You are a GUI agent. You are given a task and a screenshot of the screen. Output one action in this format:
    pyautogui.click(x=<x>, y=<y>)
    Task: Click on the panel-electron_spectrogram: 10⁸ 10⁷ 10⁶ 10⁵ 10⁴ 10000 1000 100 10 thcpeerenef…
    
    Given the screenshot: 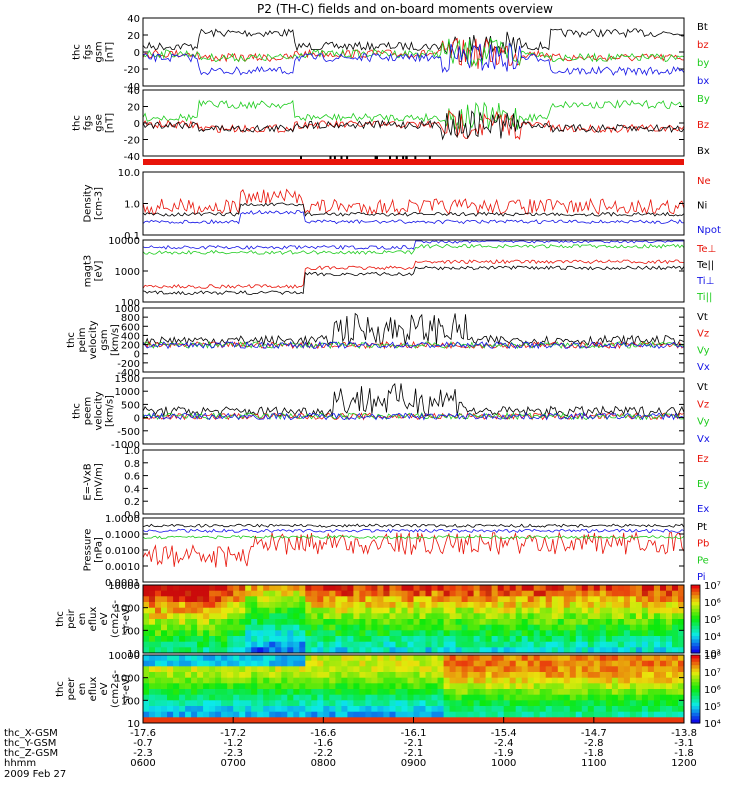 What is the action you would take?
    pyautogui.click(x=388, y=690)
    